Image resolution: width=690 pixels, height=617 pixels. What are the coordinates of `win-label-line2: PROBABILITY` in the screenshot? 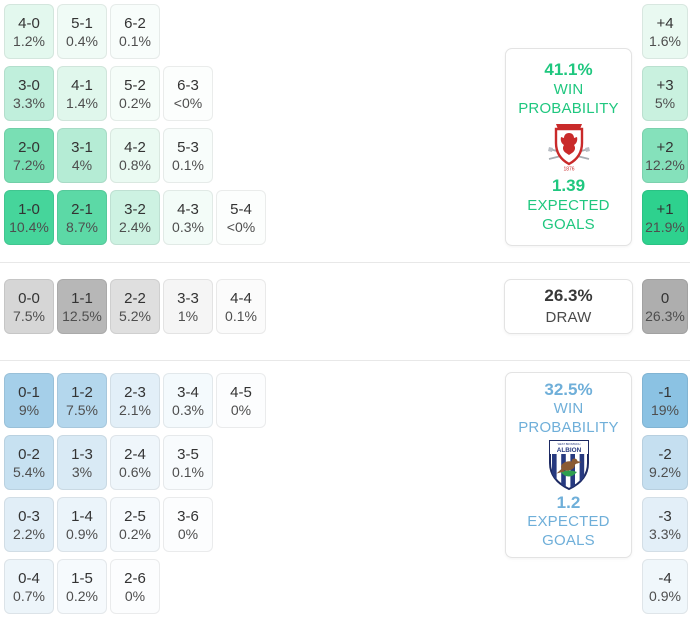 It's located at (568, 108).